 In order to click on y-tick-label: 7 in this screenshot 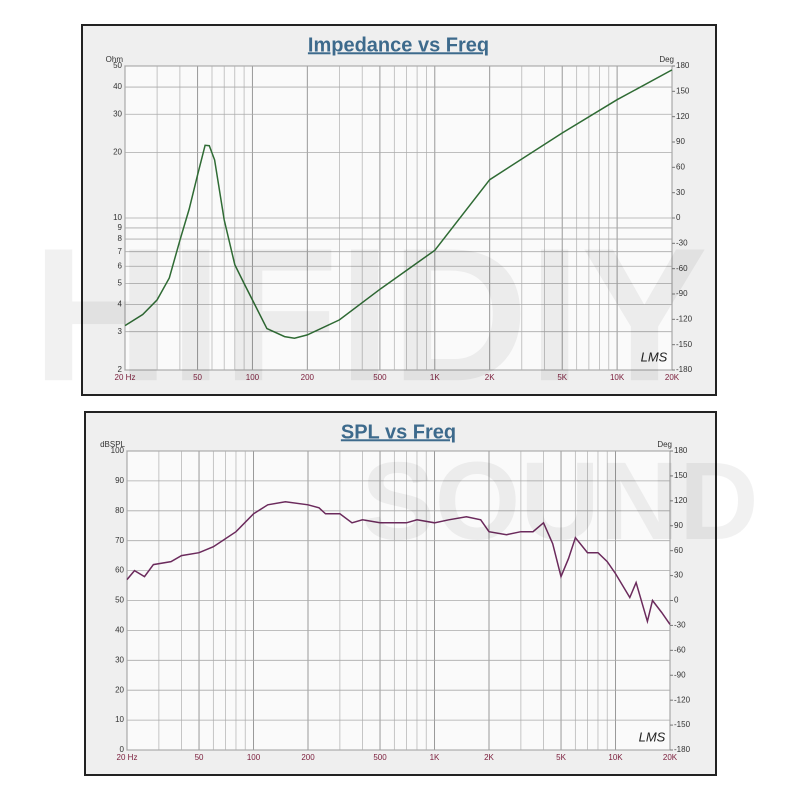, I will do `click(120, 251)`.